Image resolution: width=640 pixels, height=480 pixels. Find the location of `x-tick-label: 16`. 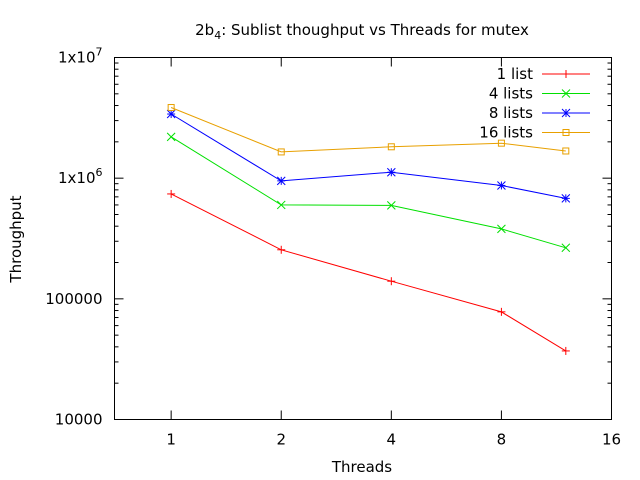

x-tick-label: 16 is located at coordinates (611, 440).